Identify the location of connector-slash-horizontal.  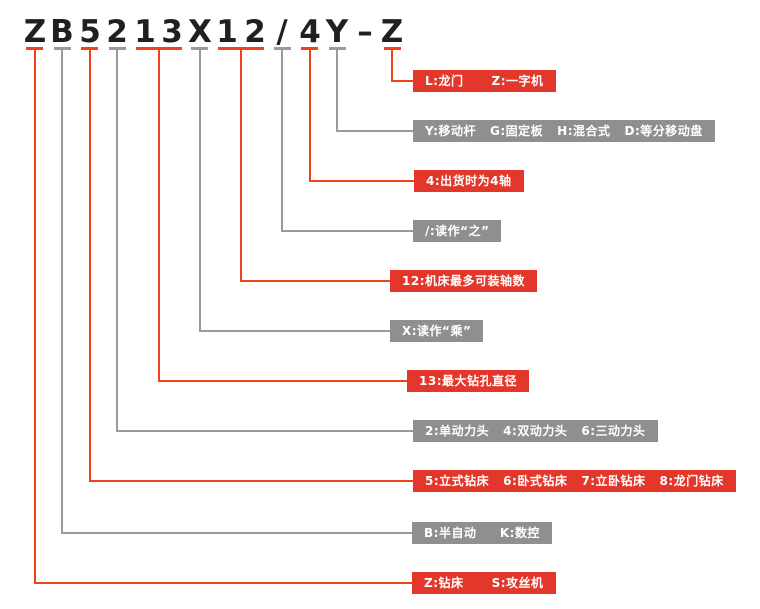
(347, 231).